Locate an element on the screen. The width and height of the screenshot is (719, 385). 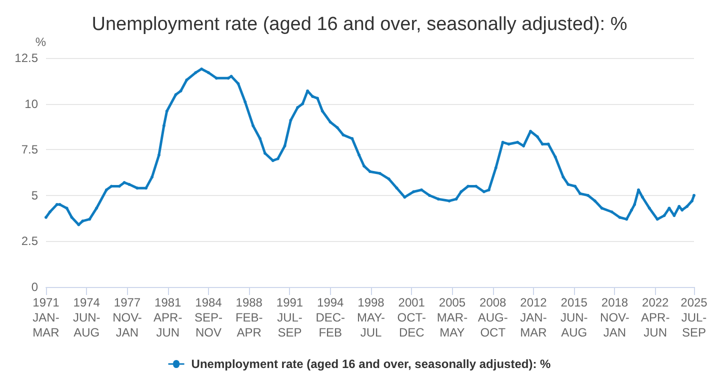
x-tick-label: 1981 APR- JUN is located at coordinates (168, 318).